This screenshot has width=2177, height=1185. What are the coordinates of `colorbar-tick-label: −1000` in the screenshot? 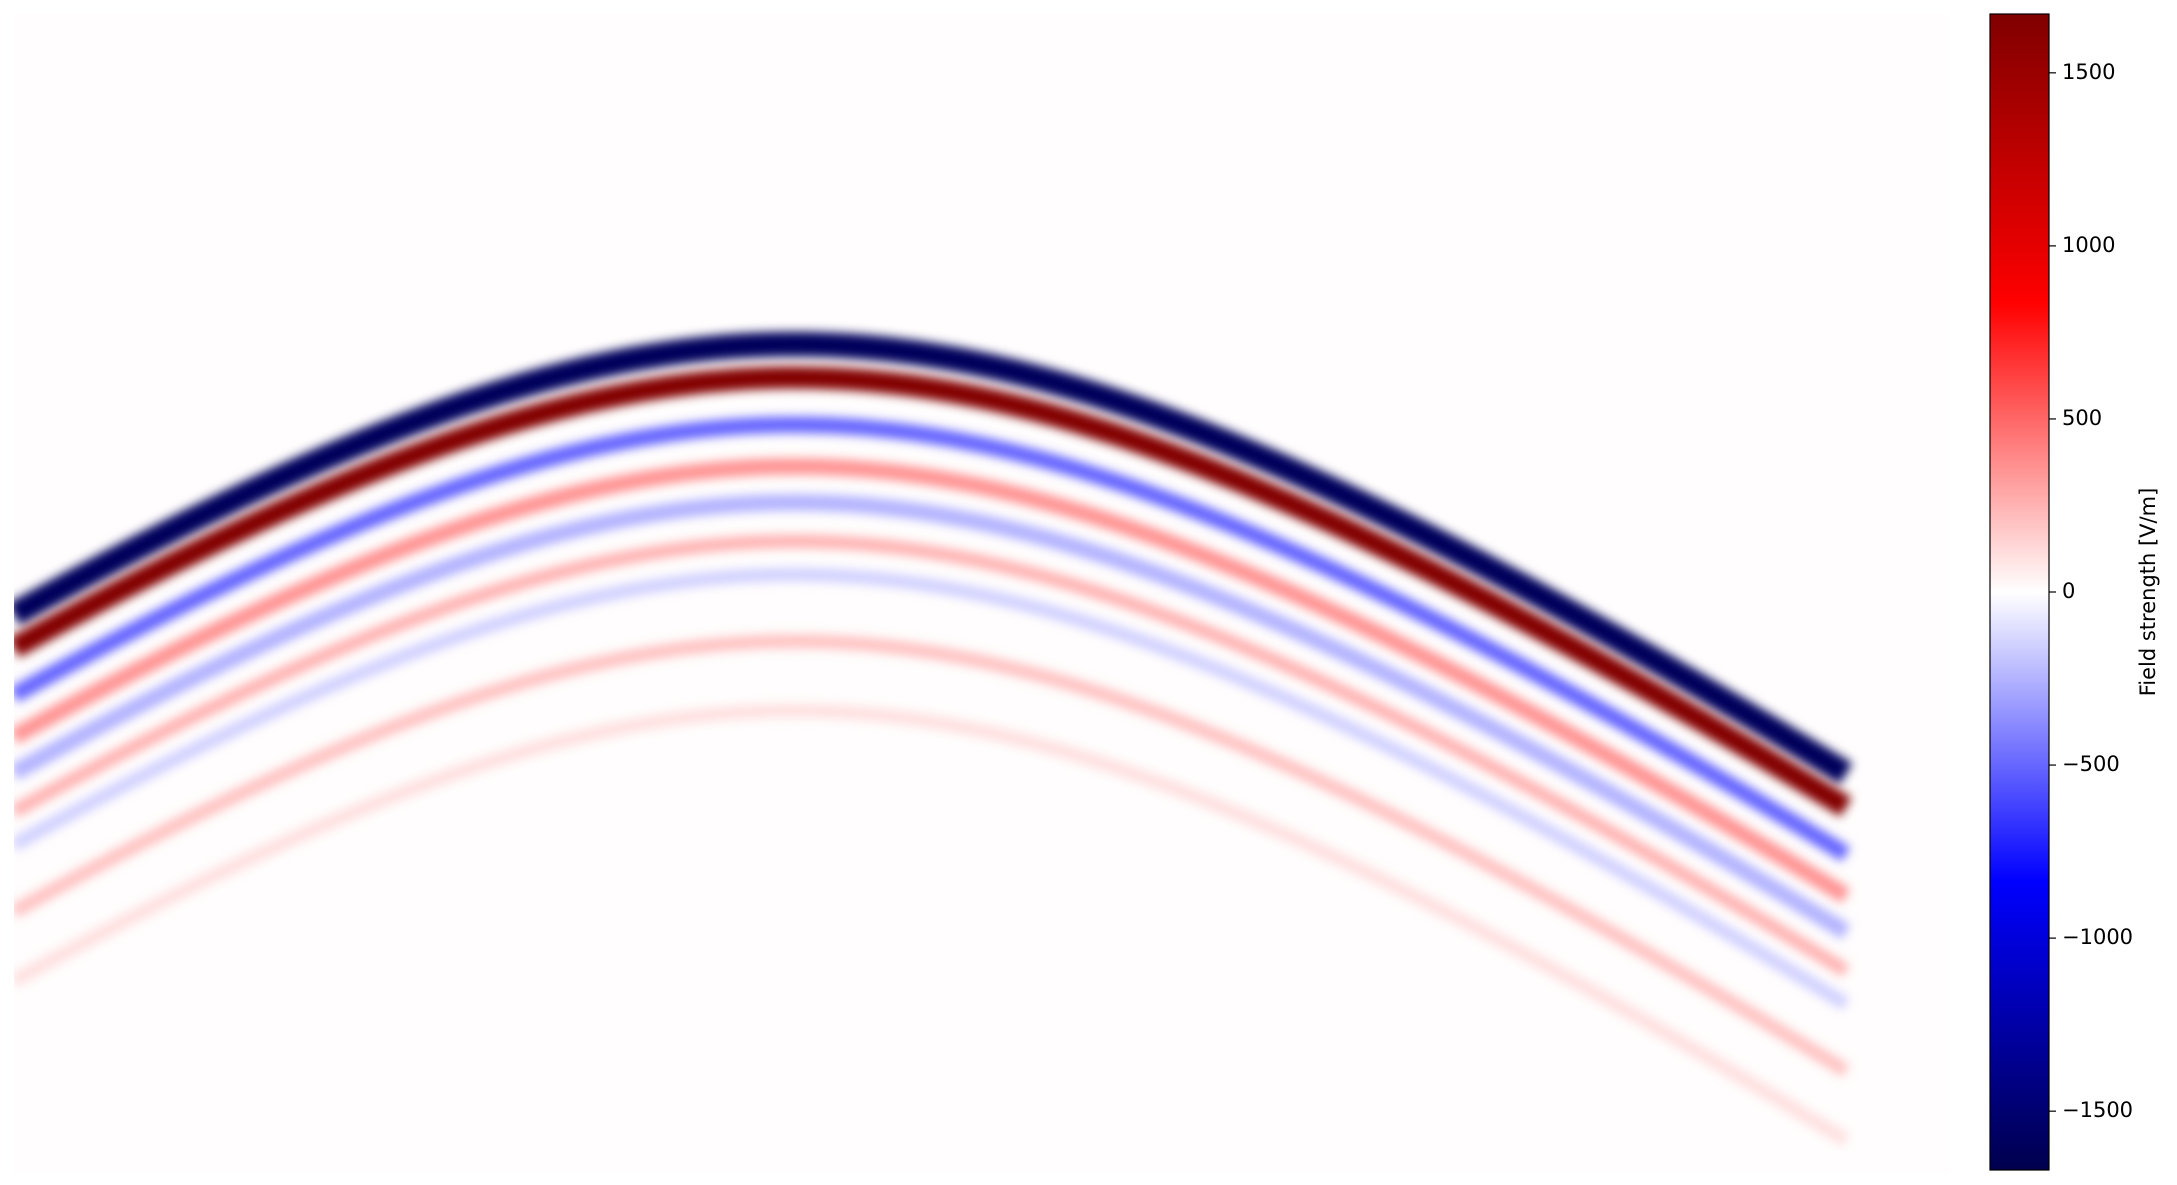 It's located at (2097, 937).